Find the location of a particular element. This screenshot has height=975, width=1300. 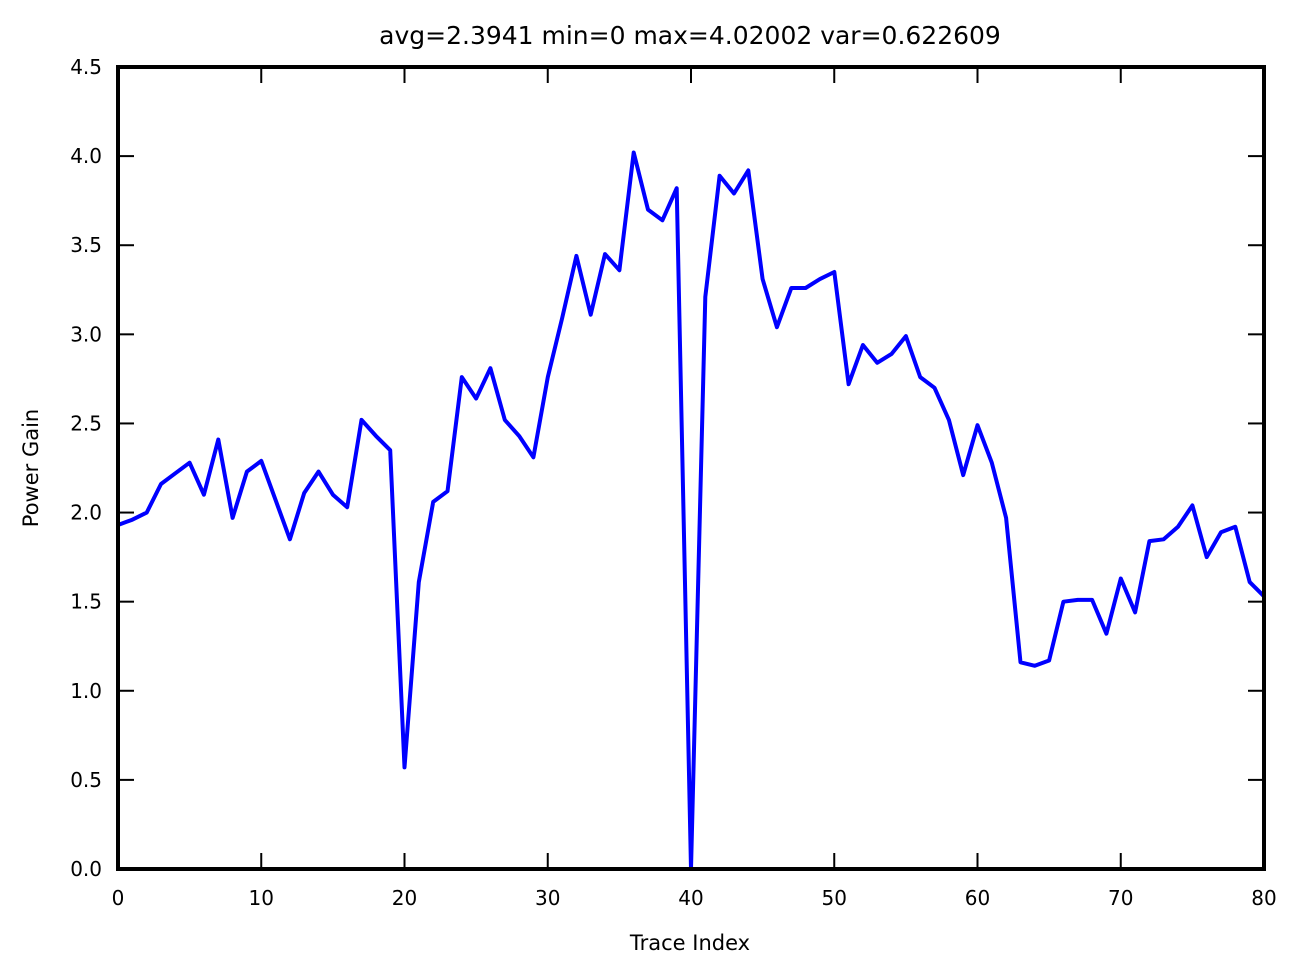

x-tick-label: 10 is located at coordinates (261, 898).